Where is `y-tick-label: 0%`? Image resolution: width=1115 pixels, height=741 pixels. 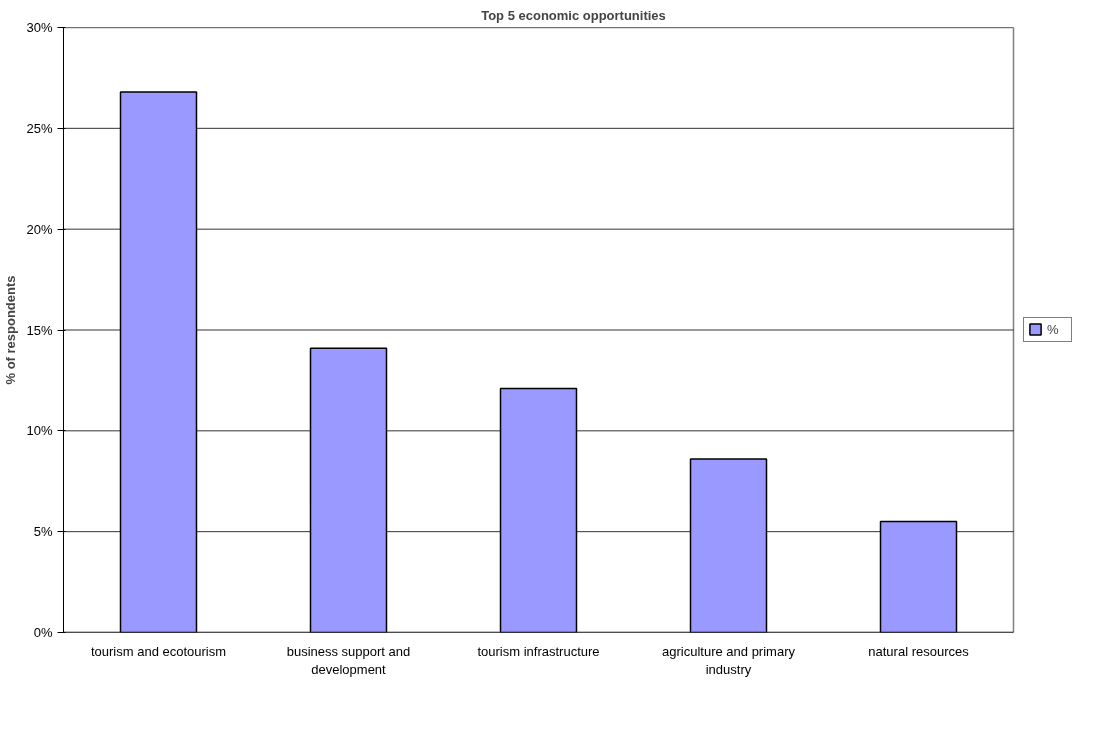
y-tick-label: 0% is located at coordinates (43, 632).